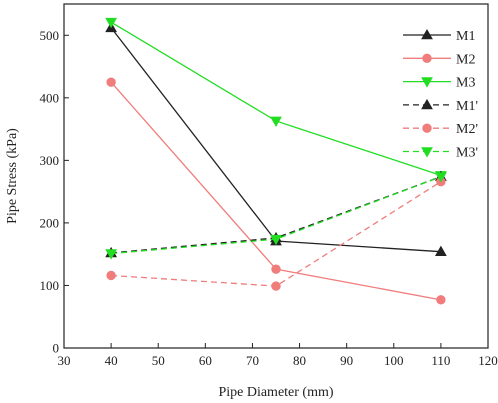 This screenshot has height=403, width=498. I want to click on legend-item-m2-prime: M2', so click(440, 129).